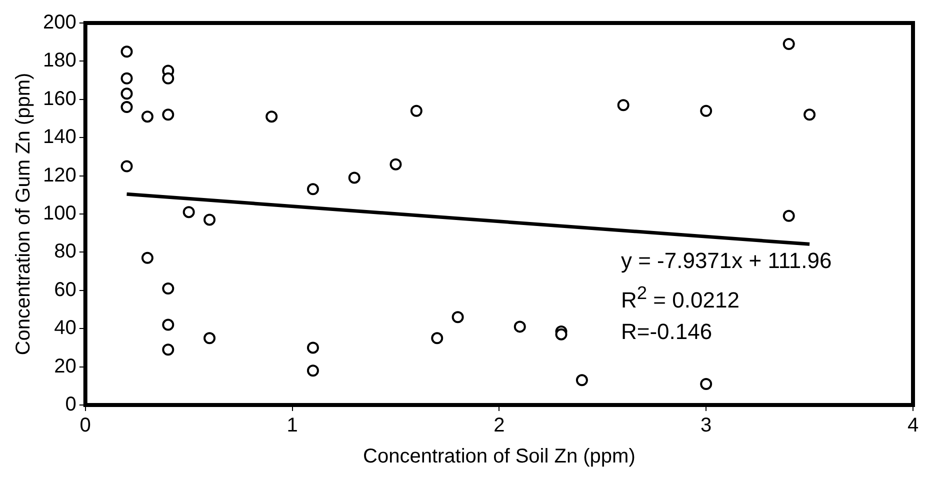  Describe the element at coordinates (59, 175) in the screenshot. I see `y-tick-label: 120` at that location.